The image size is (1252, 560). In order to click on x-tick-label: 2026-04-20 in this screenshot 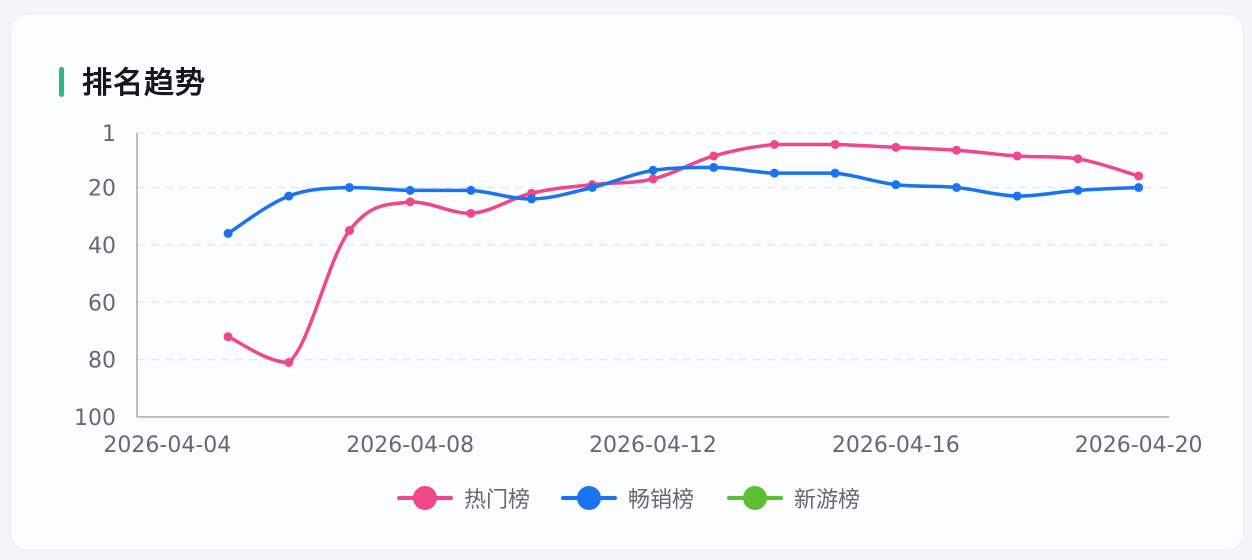, I will do `click(1139, 445)`.